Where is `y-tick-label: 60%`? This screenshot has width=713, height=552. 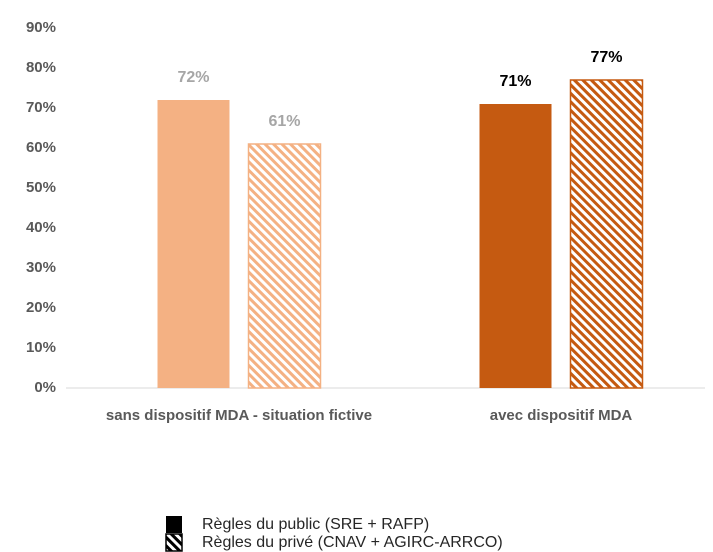
y-tick-label: 60% is located at coordinates (41, 147).